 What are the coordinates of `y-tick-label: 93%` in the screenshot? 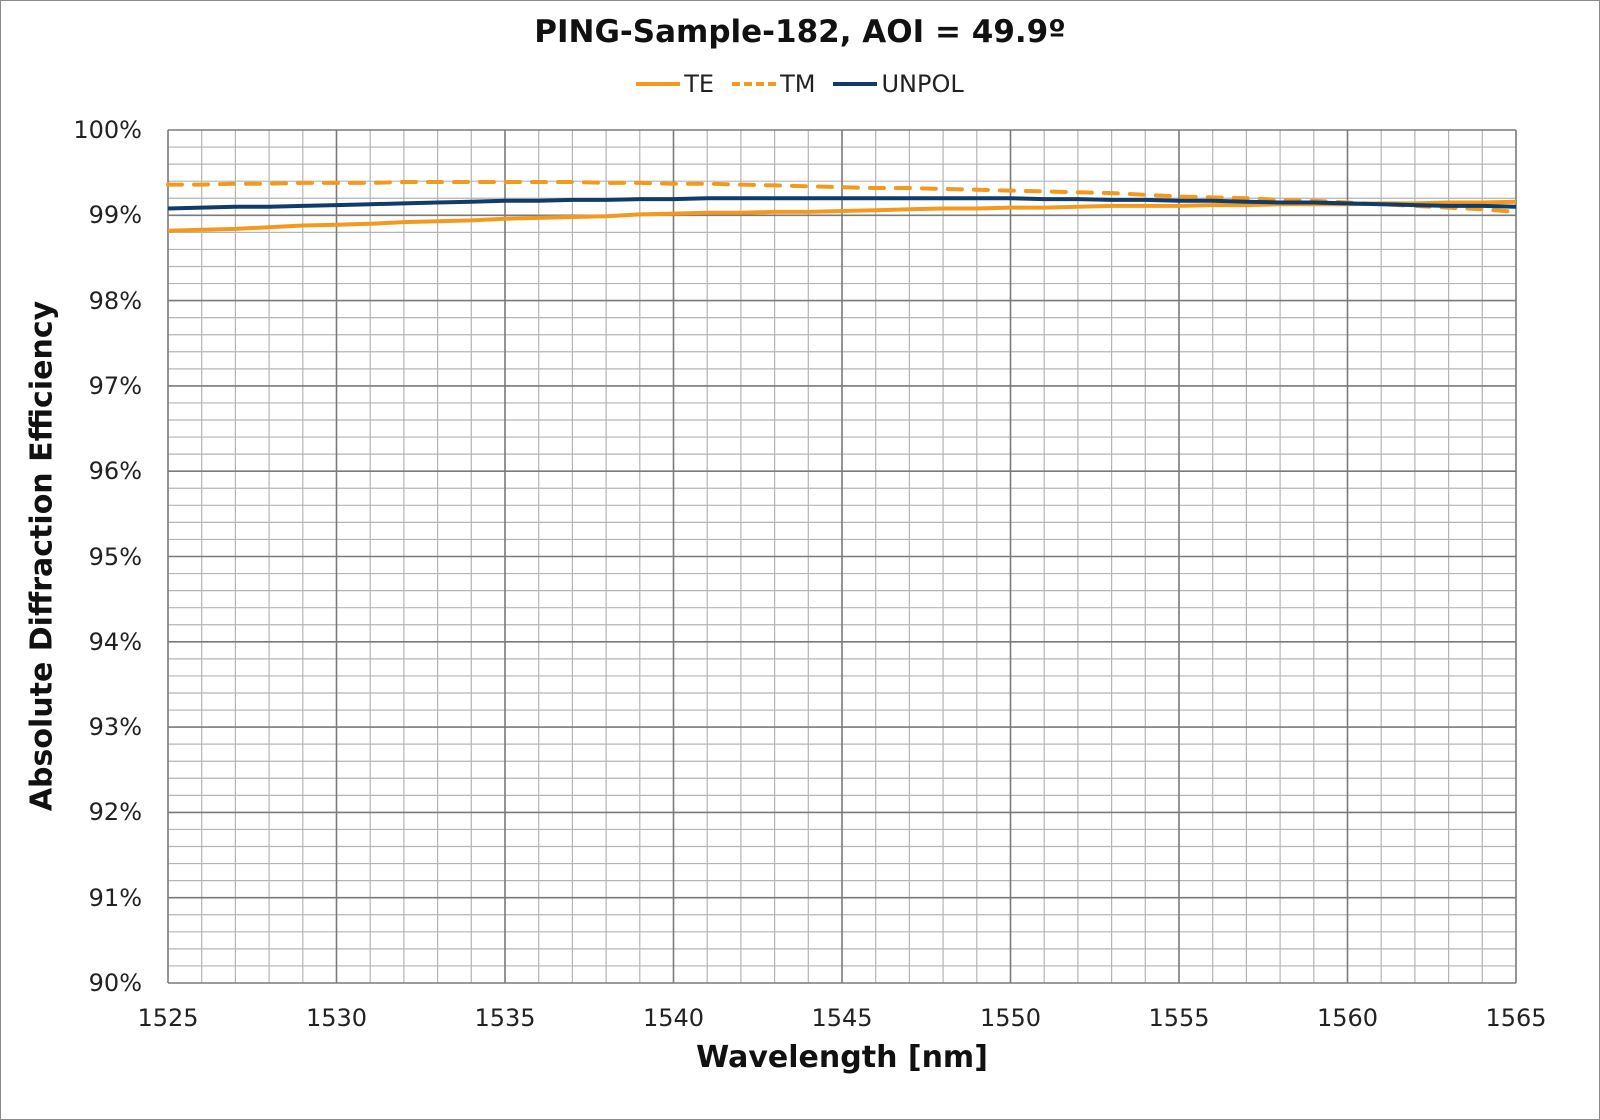 It's located at (115, 727).